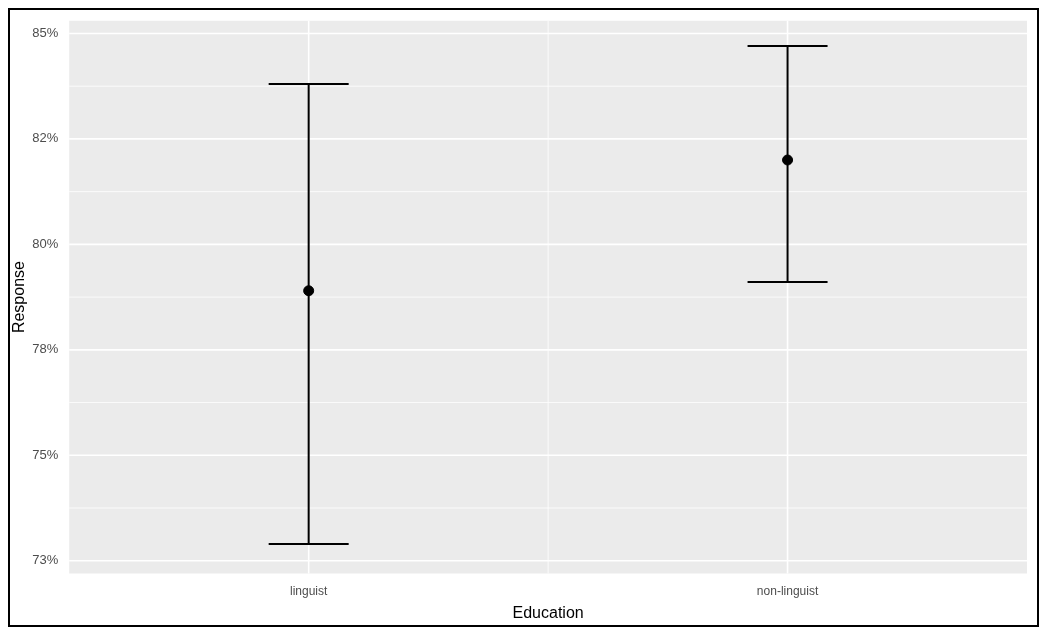 This screenshot has width=1047, height=635. I want to click on y-tick-label: 75%, so click(45, 454).